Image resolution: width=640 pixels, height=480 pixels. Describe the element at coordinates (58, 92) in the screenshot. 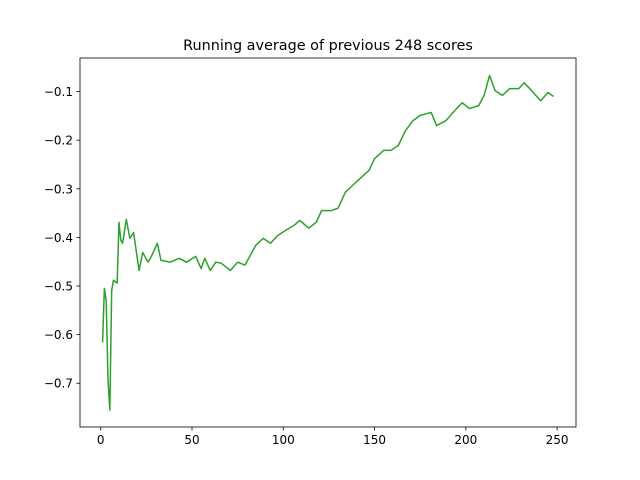

I see `y-tick-label: −0.1` at that location.